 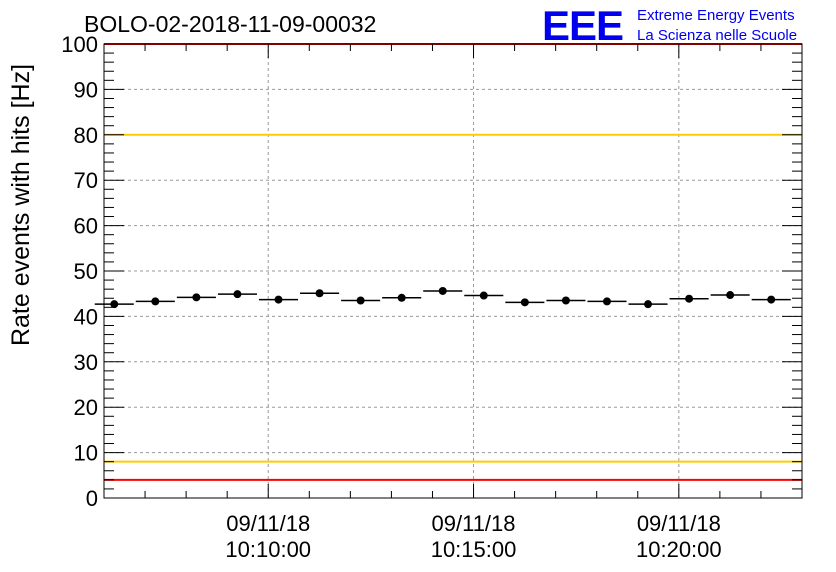 I want to click on y-tick-label: 60, so click(x=86, y=226).